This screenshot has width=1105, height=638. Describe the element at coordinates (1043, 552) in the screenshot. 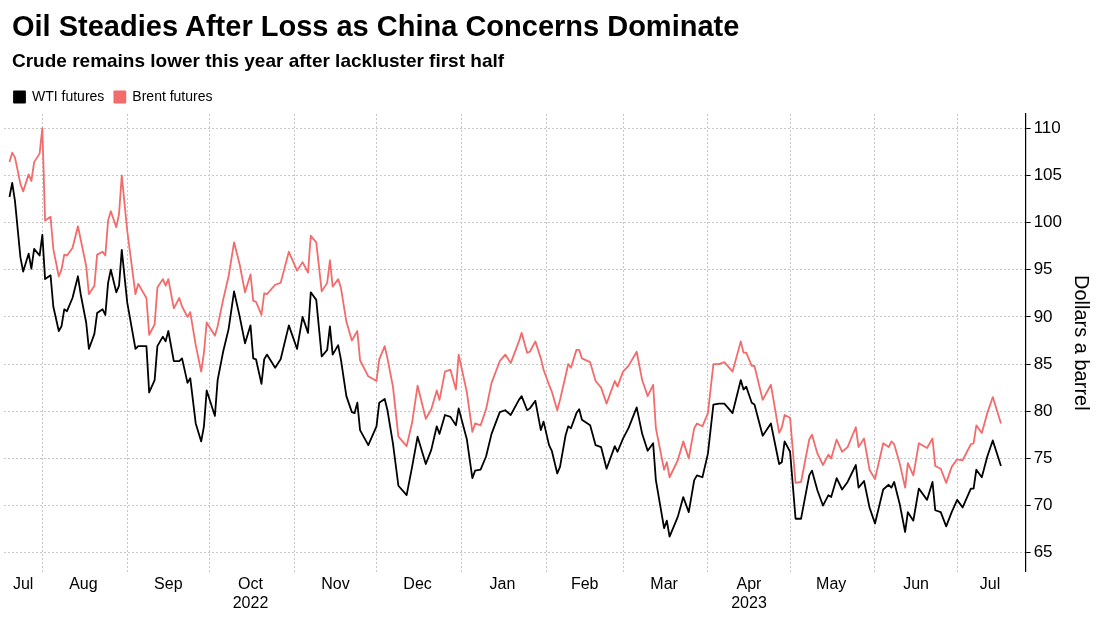

I see `y-tick-label: 65` at that location.